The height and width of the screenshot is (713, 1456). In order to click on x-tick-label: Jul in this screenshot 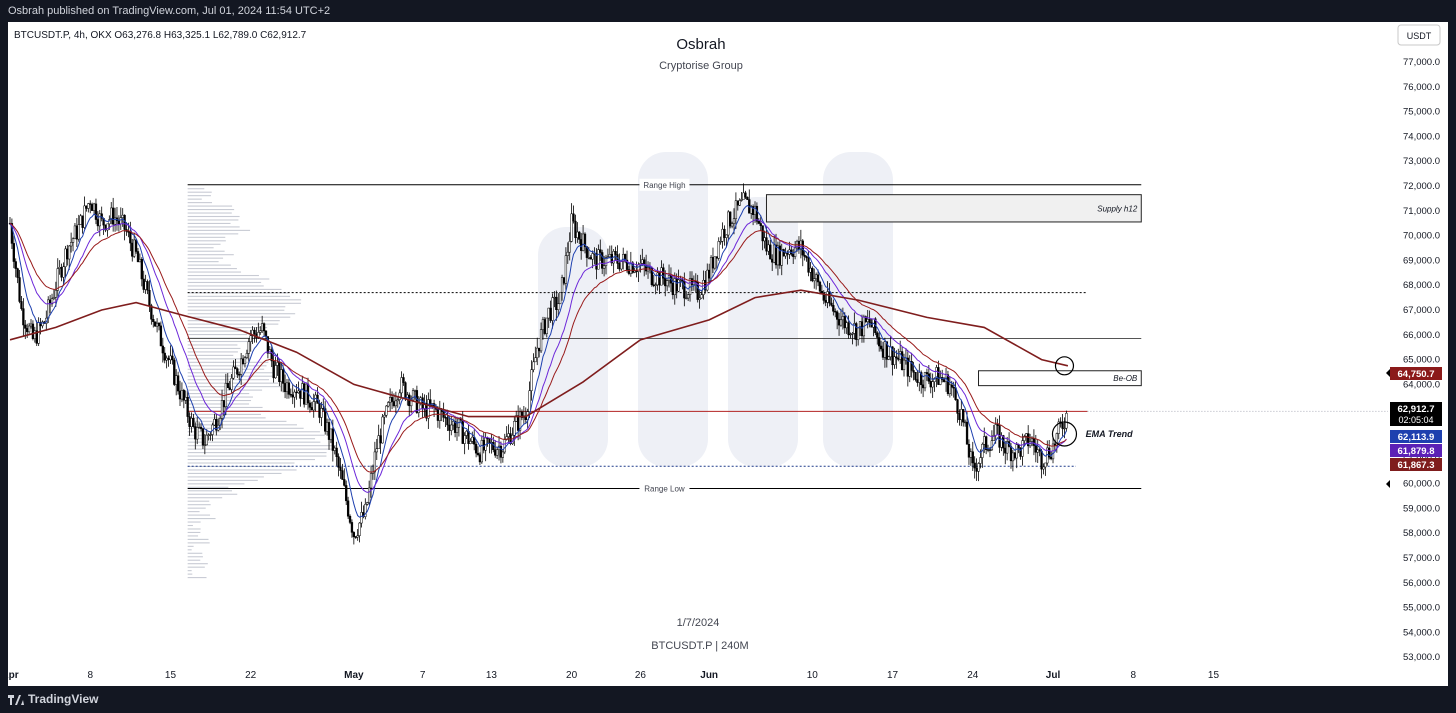, I will do `click(1053, 675)`.